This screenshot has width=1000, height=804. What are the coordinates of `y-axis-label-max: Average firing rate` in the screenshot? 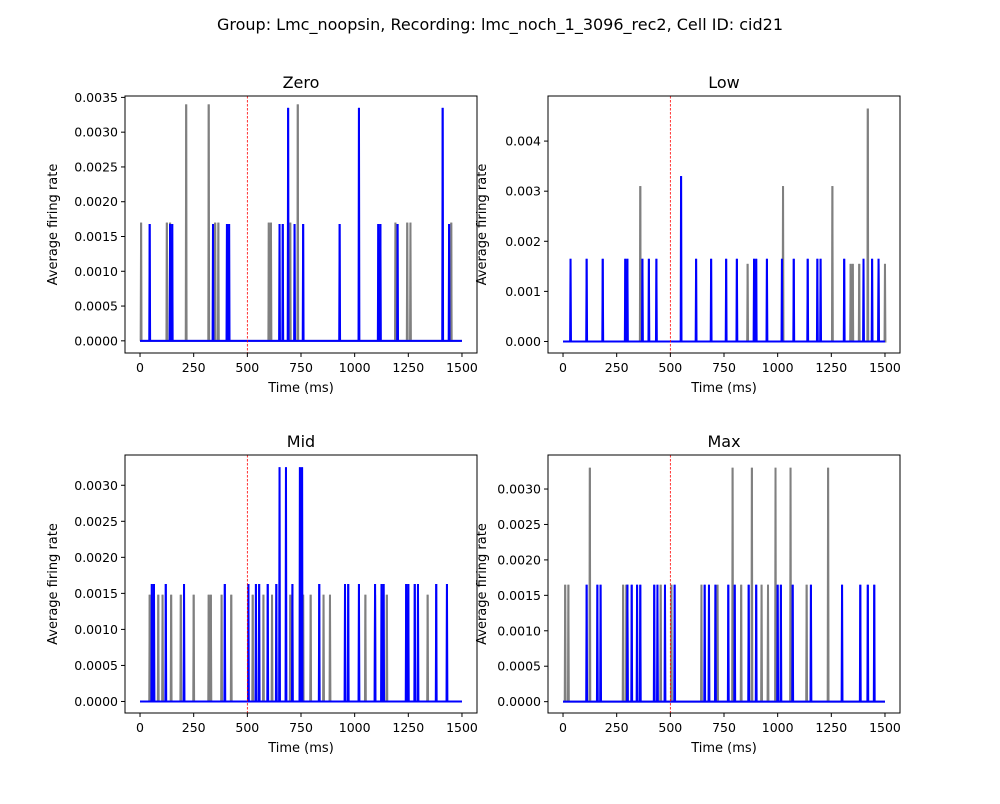 It's located at (482, 584).